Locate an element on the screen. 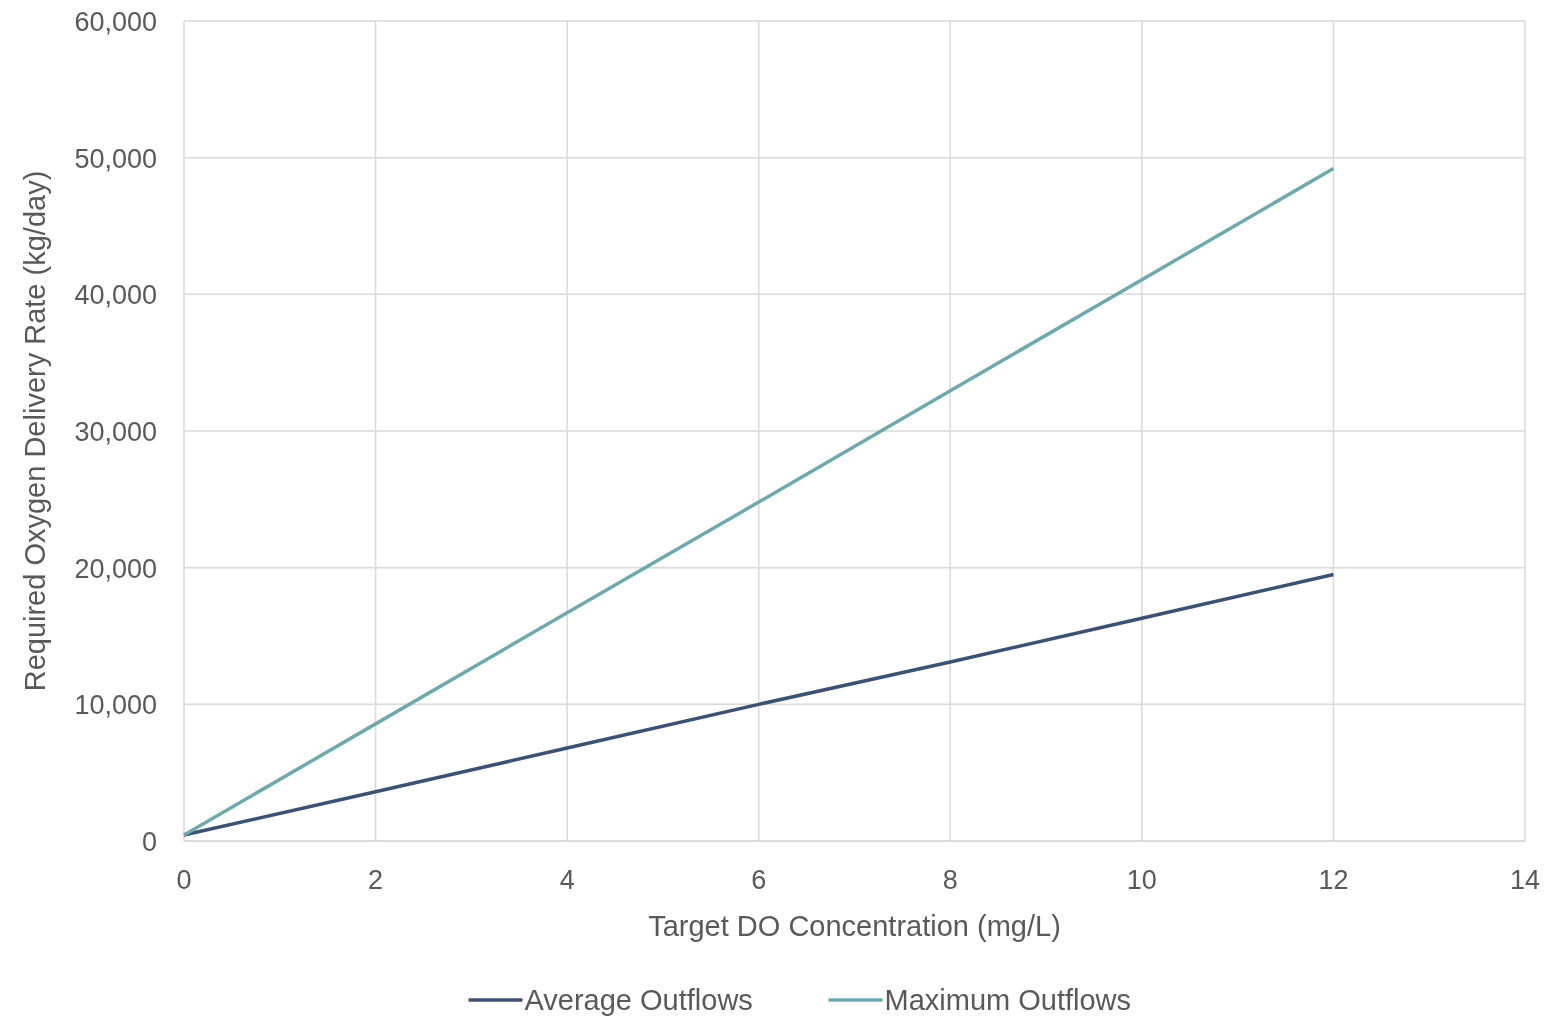 This screenshot has height=1018, width=1557. x-tick-label: 8 is located at coordinates (950, 880).